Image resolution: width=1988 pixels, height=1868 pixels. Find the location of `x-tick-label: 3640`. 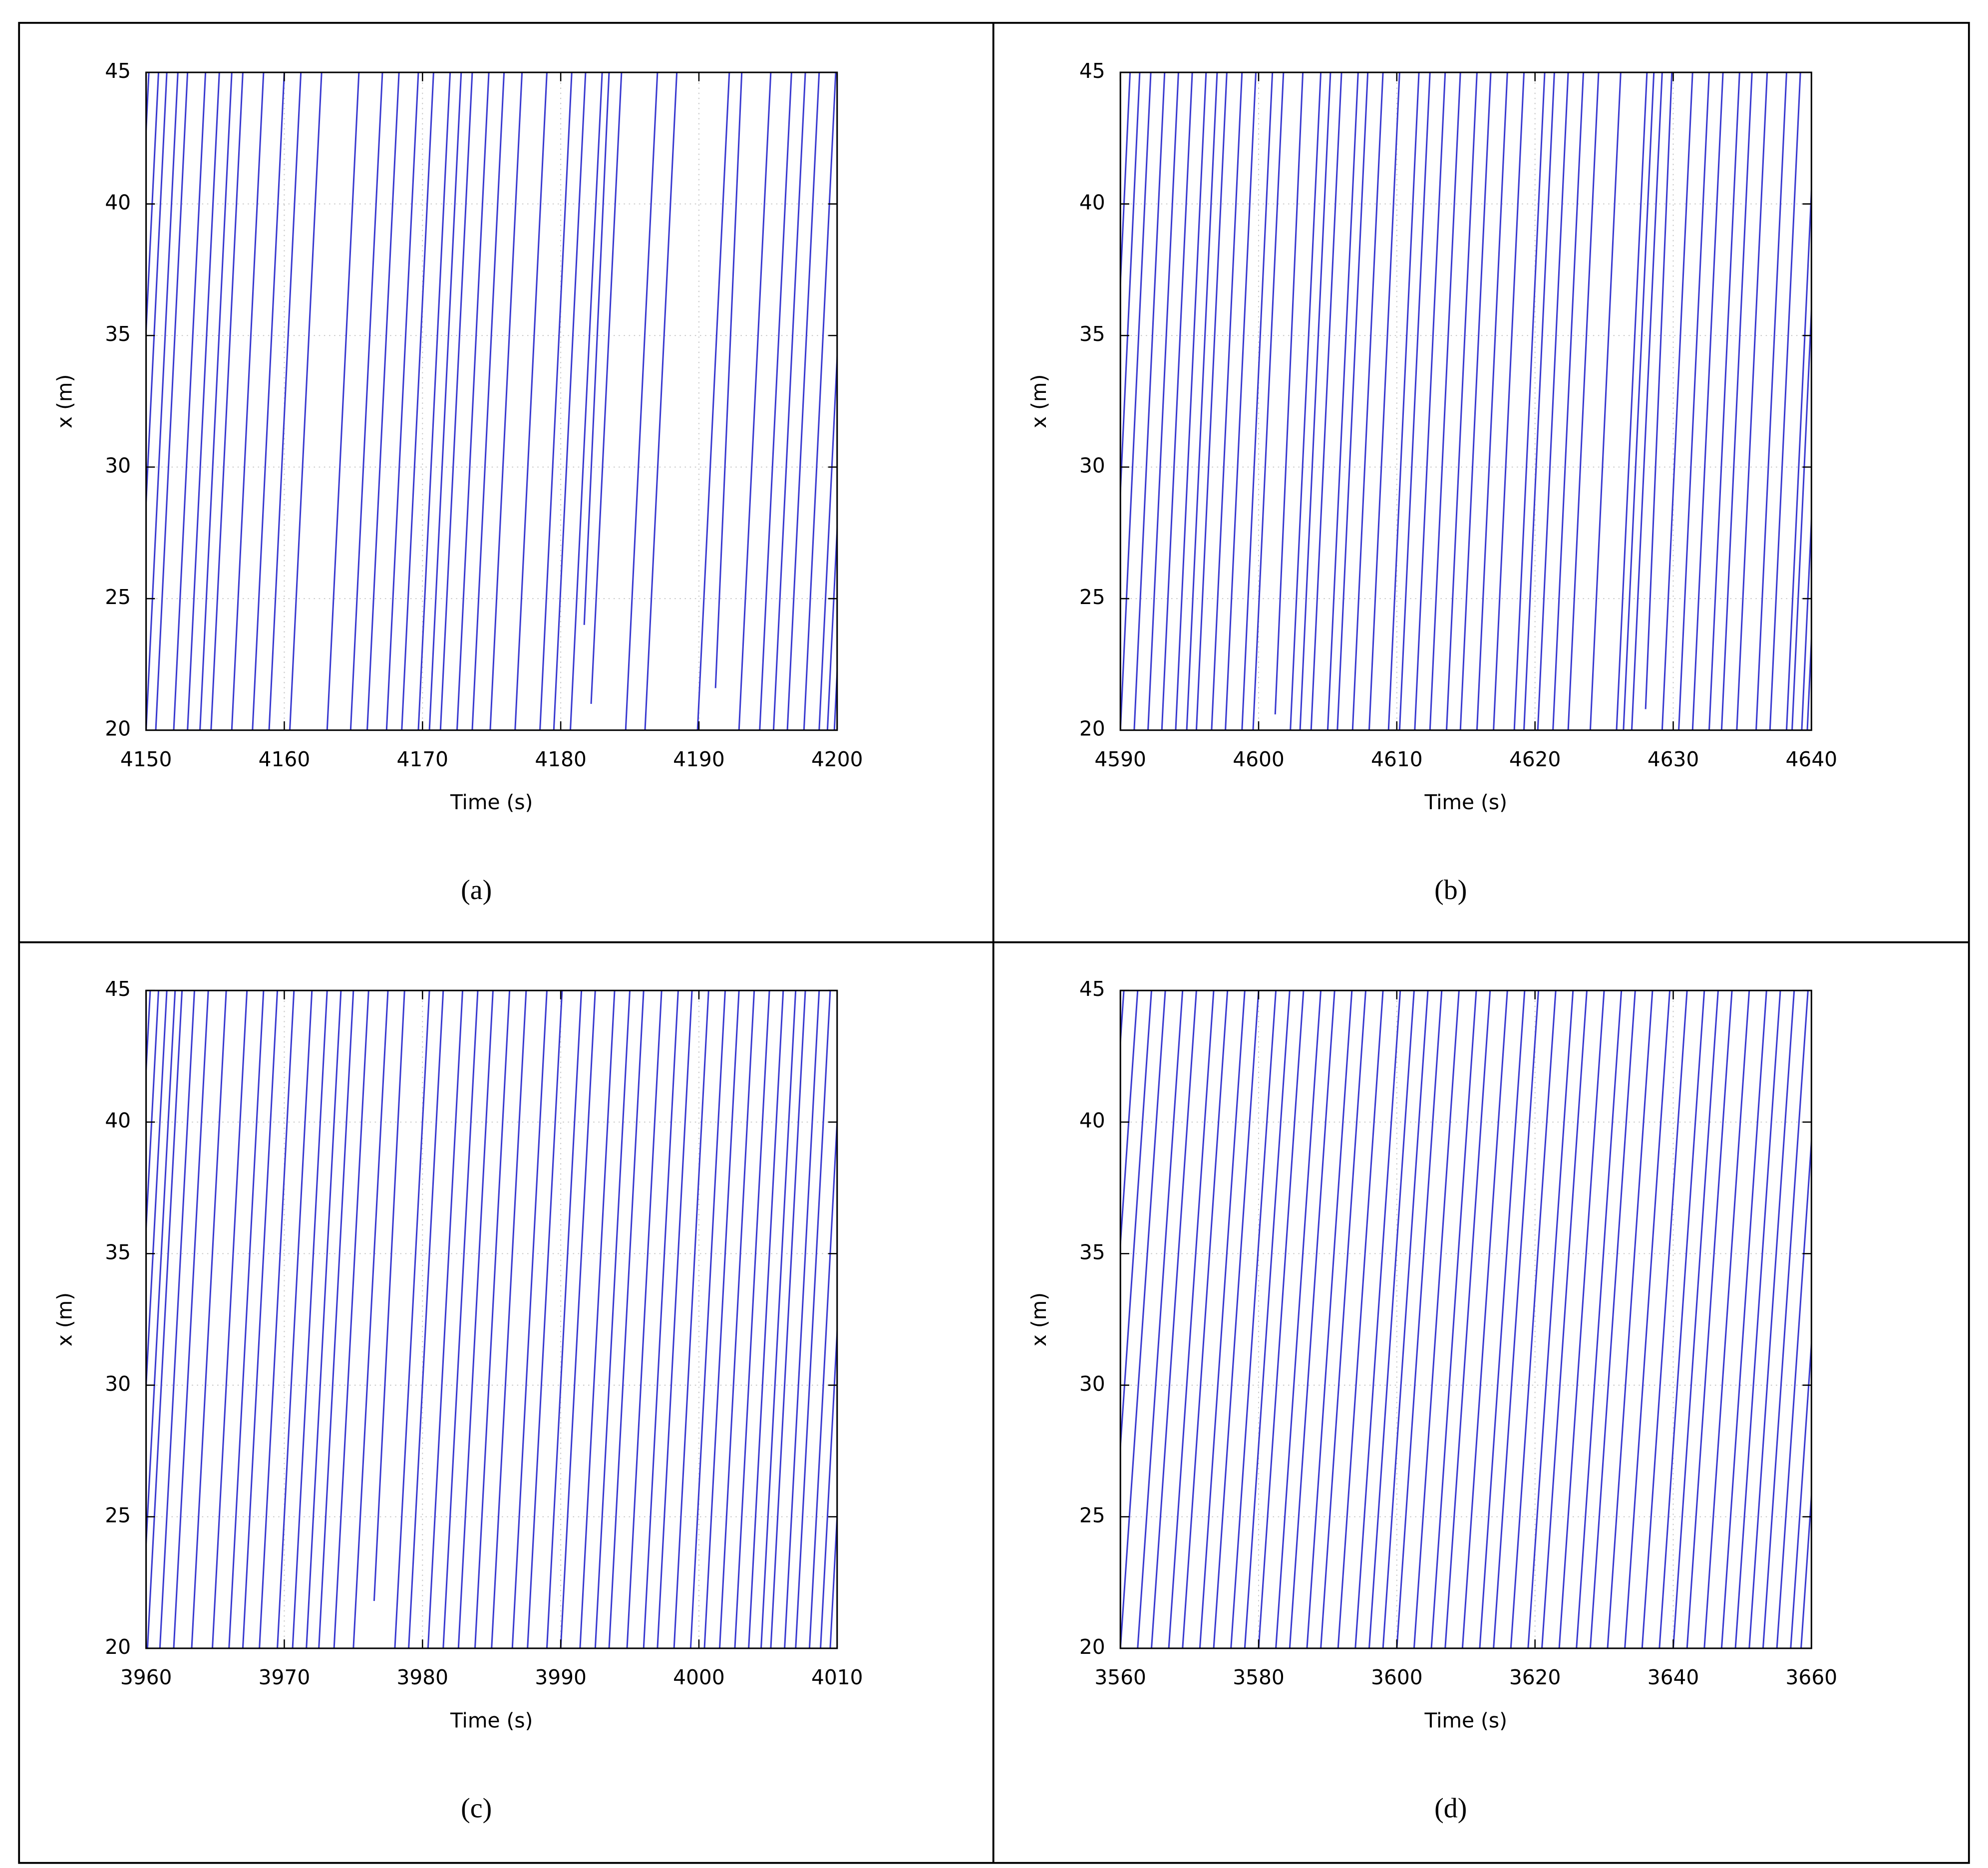

x-tick-label: 3640 is located at coordinates (1673, 1677).